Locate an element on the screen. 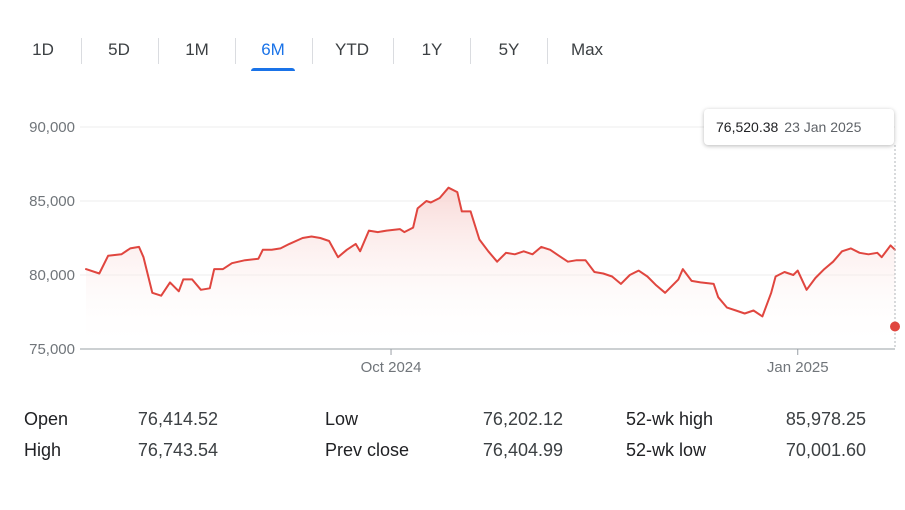 This screenshot has height=510, width=905. tab-1y: 1Y is located at coordinates (432, 50).